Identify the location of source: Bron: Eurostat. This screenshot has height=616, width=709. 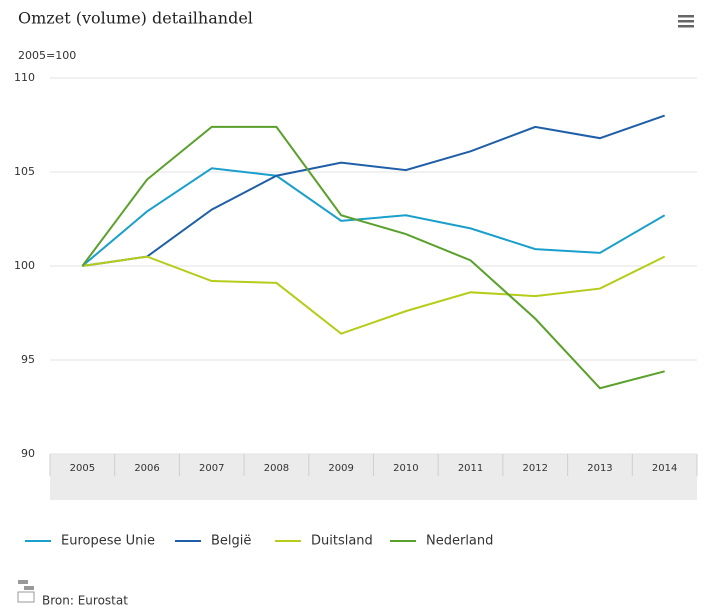
(85, 601).